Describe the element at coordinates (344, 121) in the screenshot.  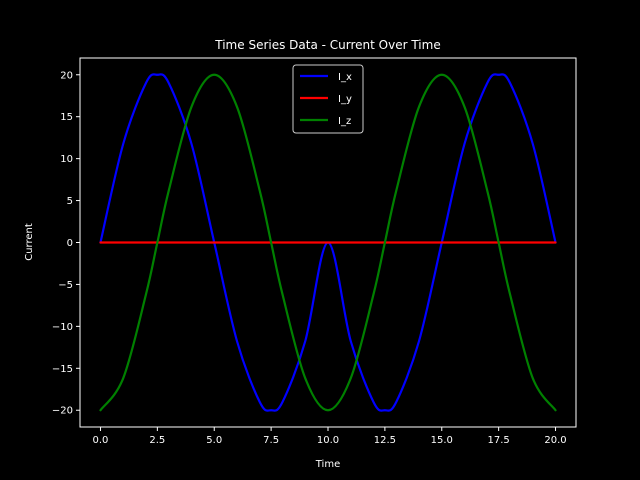
I see `legend-label-i-z: I_z` at that location.